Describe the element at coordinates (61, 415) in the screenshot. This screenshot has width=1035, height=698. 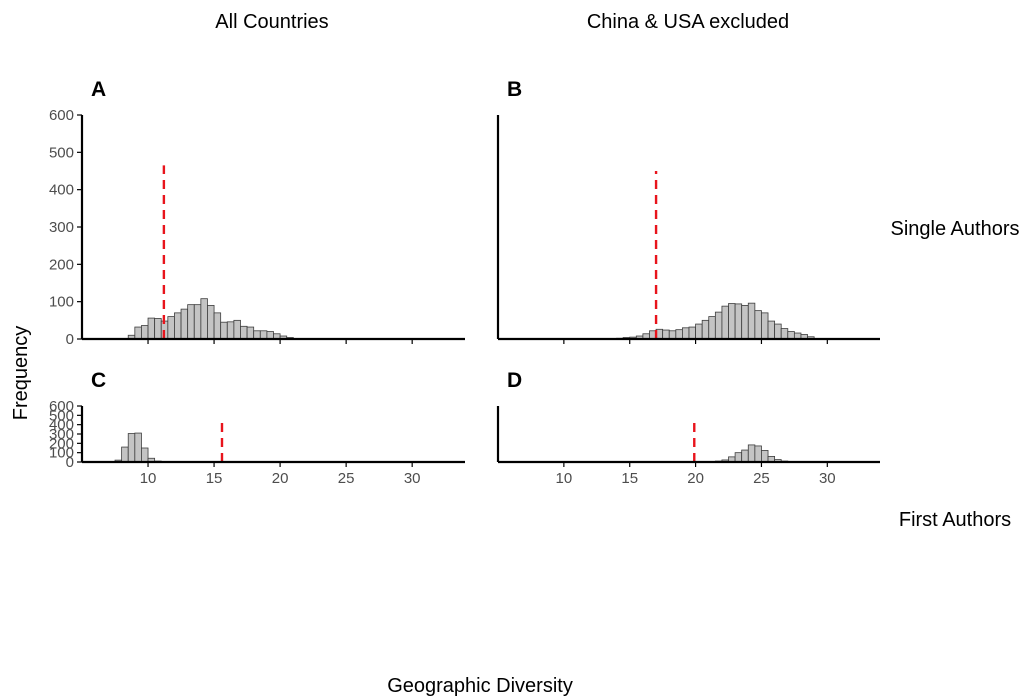
I see `y-tick-label-c-500: 500` at that location.